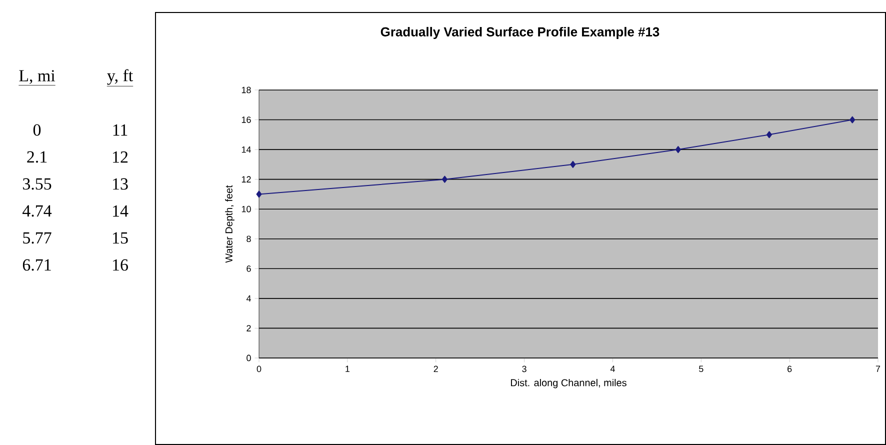 This screenshot has width=886, height=445. I want to click on y-tick-label: 14, so click(246, 149).